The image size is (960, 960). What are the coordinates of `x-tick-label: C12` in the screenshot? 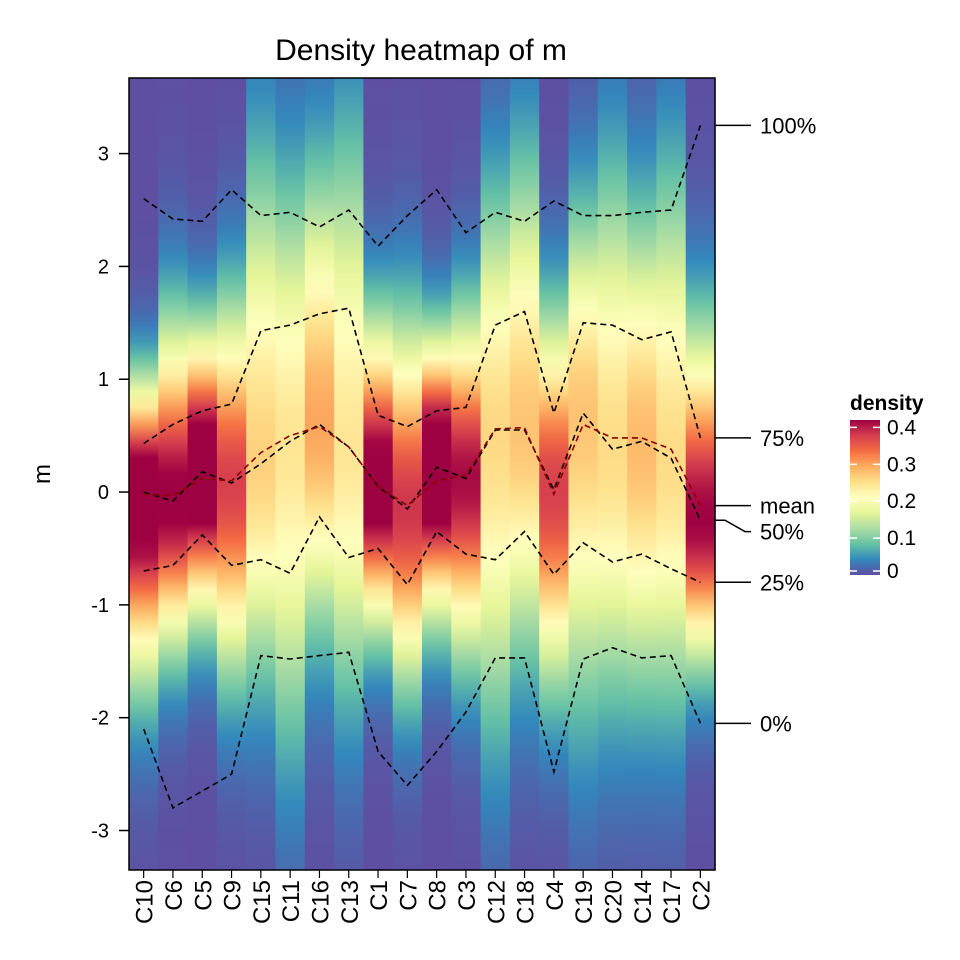 It's located at (496, 902).